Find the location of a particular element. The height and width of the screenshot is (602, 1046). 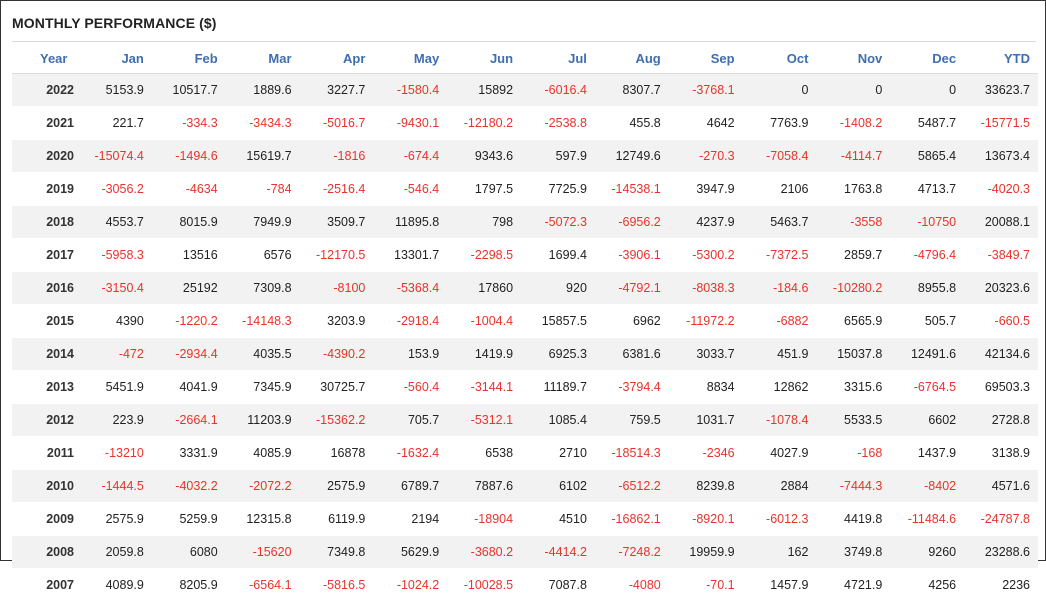

year-cell: 2013 is located at coordinates (45, 387).